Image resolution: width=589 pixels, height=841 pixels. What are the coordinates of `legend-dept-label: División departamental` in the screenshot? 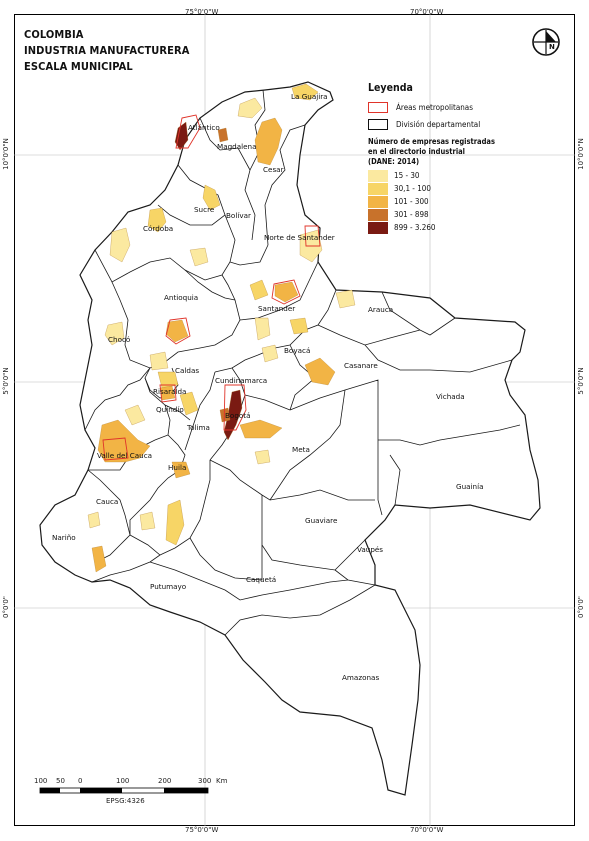 It's located at (438, 124).